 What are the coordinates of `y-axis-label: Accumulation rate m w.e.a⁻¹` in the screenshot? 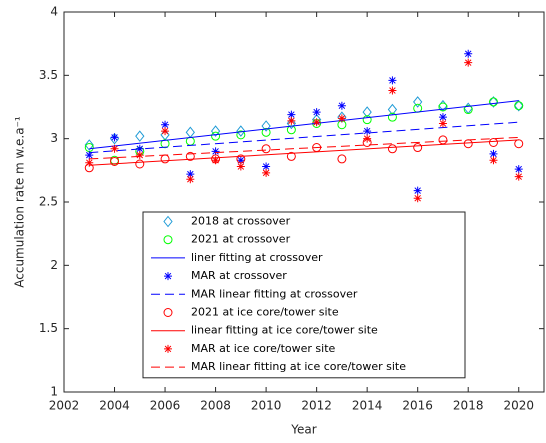 It's located at (20, 202).